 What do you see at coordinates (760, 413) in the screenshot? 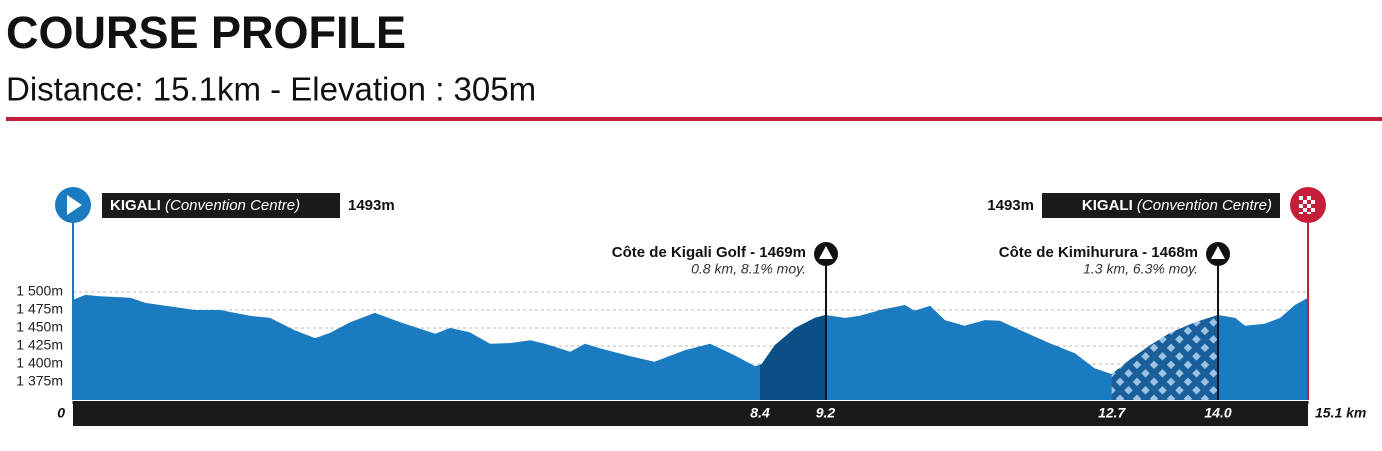
I see `x-tick-label: 8.4` at bounding box center [760, 413].